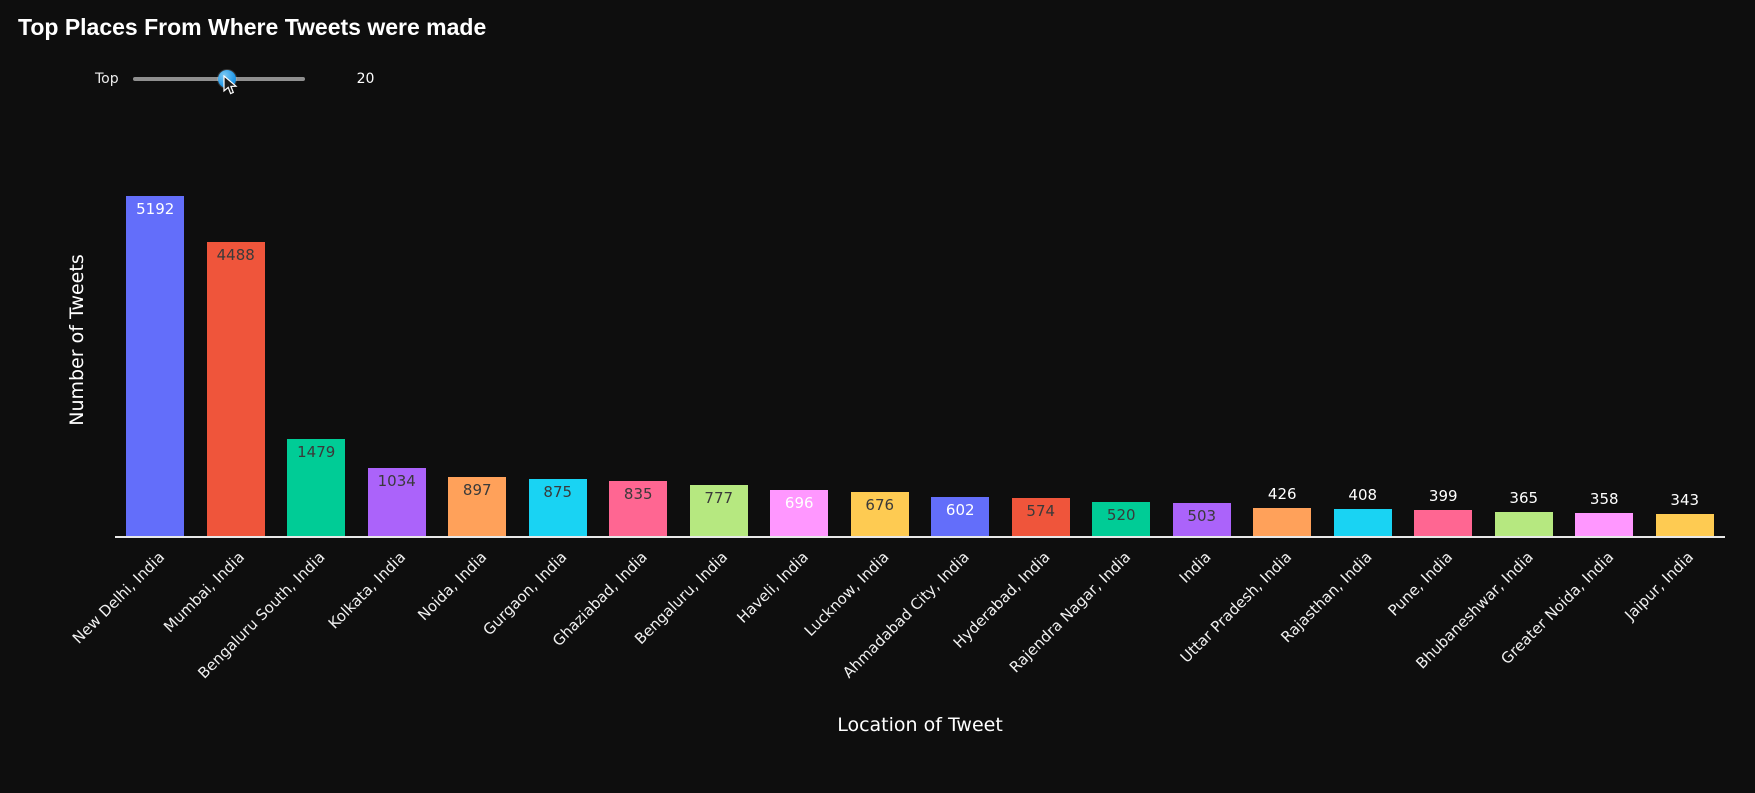 This screenshot has height=793, width=1755. What do you see at coordinates (155, 366) in the screenshot?
I see `bar: 5192` at bounding box center [155, 366].